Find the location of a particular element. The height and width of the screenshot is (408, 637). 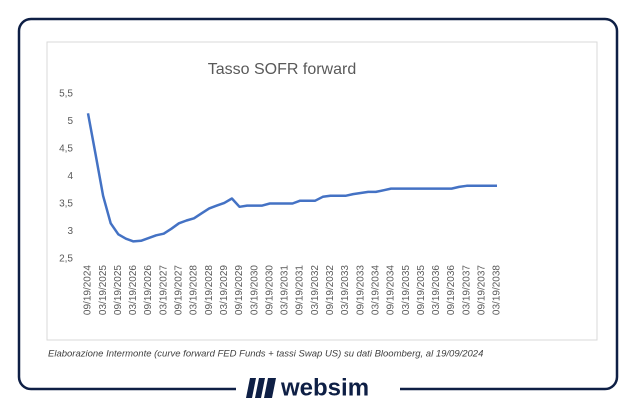

x-tick-label: 09/19/2033 is located at coordinates (360, 290).